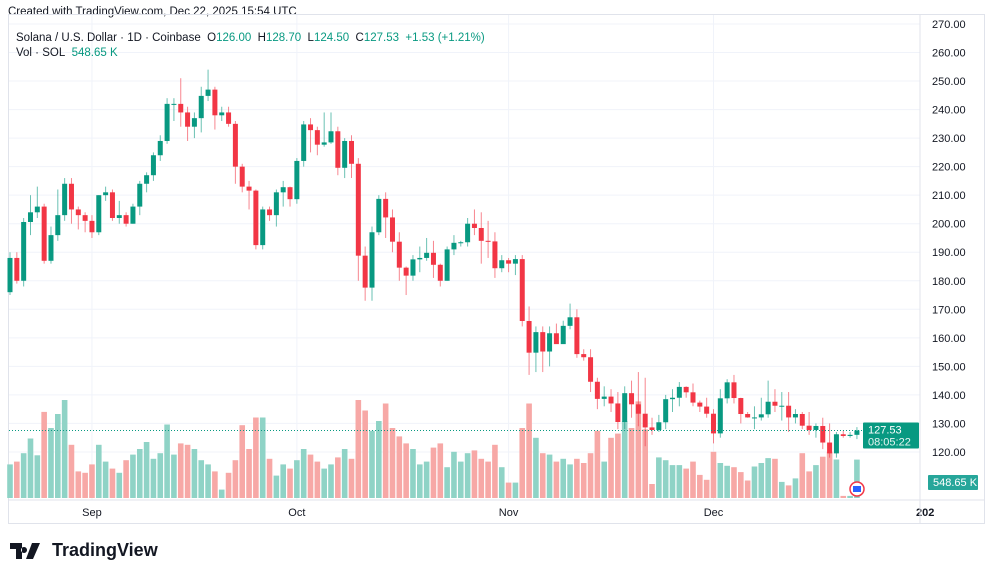  I want to click on y-tick-label: 130.00, so click(949, 424).